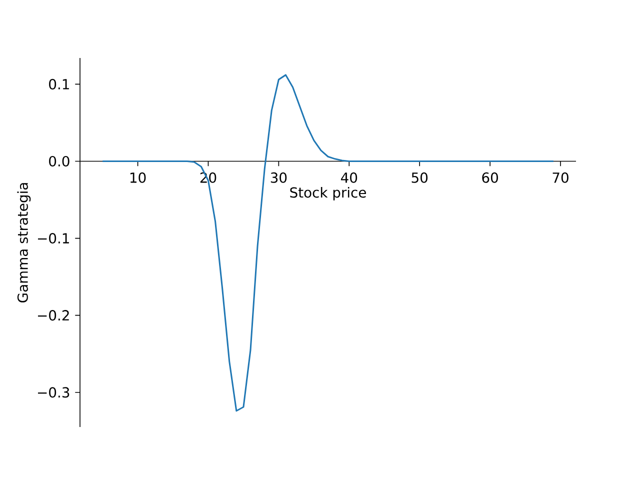  I want to click on y-tick-label: 0.0, so click(59, 161).